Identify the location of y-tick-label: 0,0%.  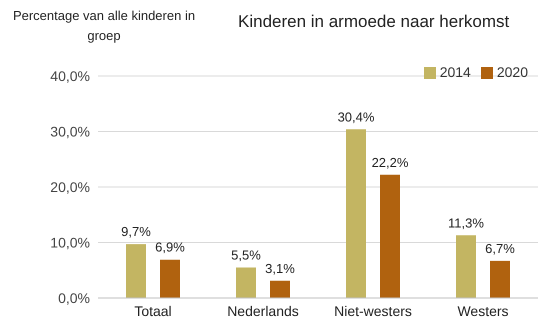
(74, 298).